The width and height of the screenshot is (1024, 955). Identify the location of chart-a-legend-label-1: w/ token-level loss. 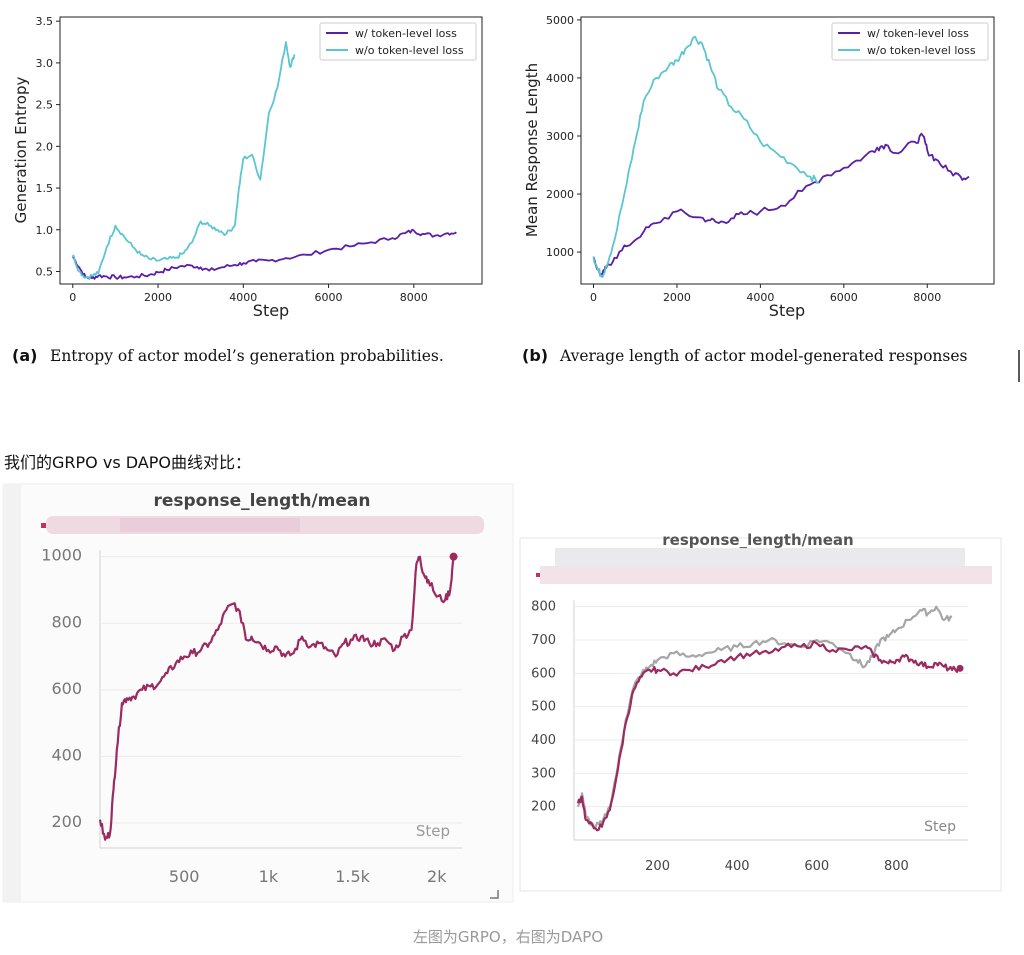
(406, 33).